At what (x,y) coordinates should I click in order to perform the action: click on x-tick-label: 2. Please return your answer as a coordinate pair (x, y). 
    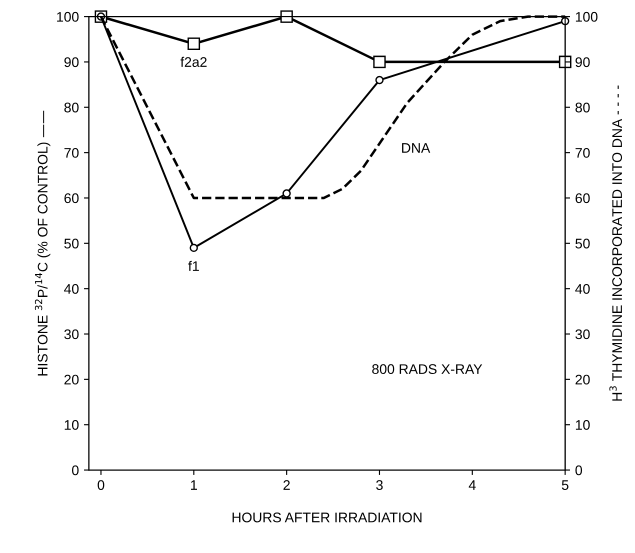
    Looking at the image, I should click on (286, 485).